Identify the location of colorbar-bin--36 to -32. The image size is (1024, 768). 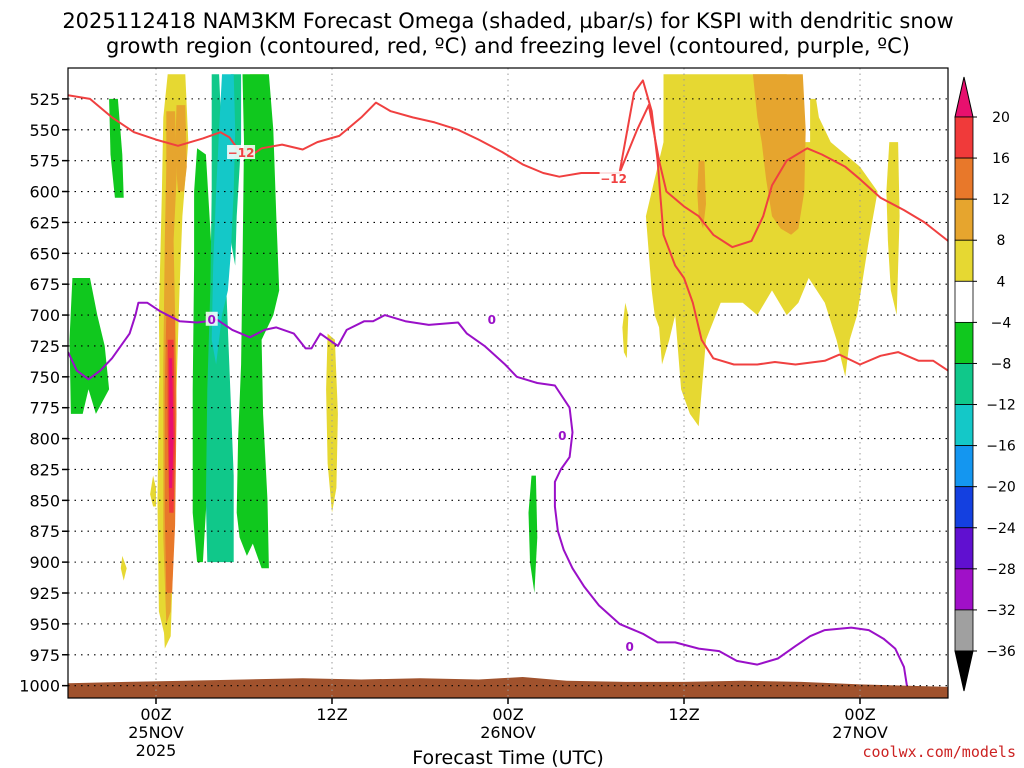
(964, 630).